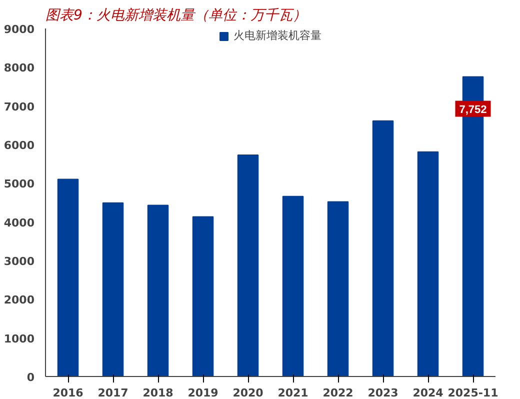 The image size is (520, 399). What do you see at coordinates (19, 223) in the screenshot?
I see `y-tick-label: 4000` at bounding box center [19, 223].